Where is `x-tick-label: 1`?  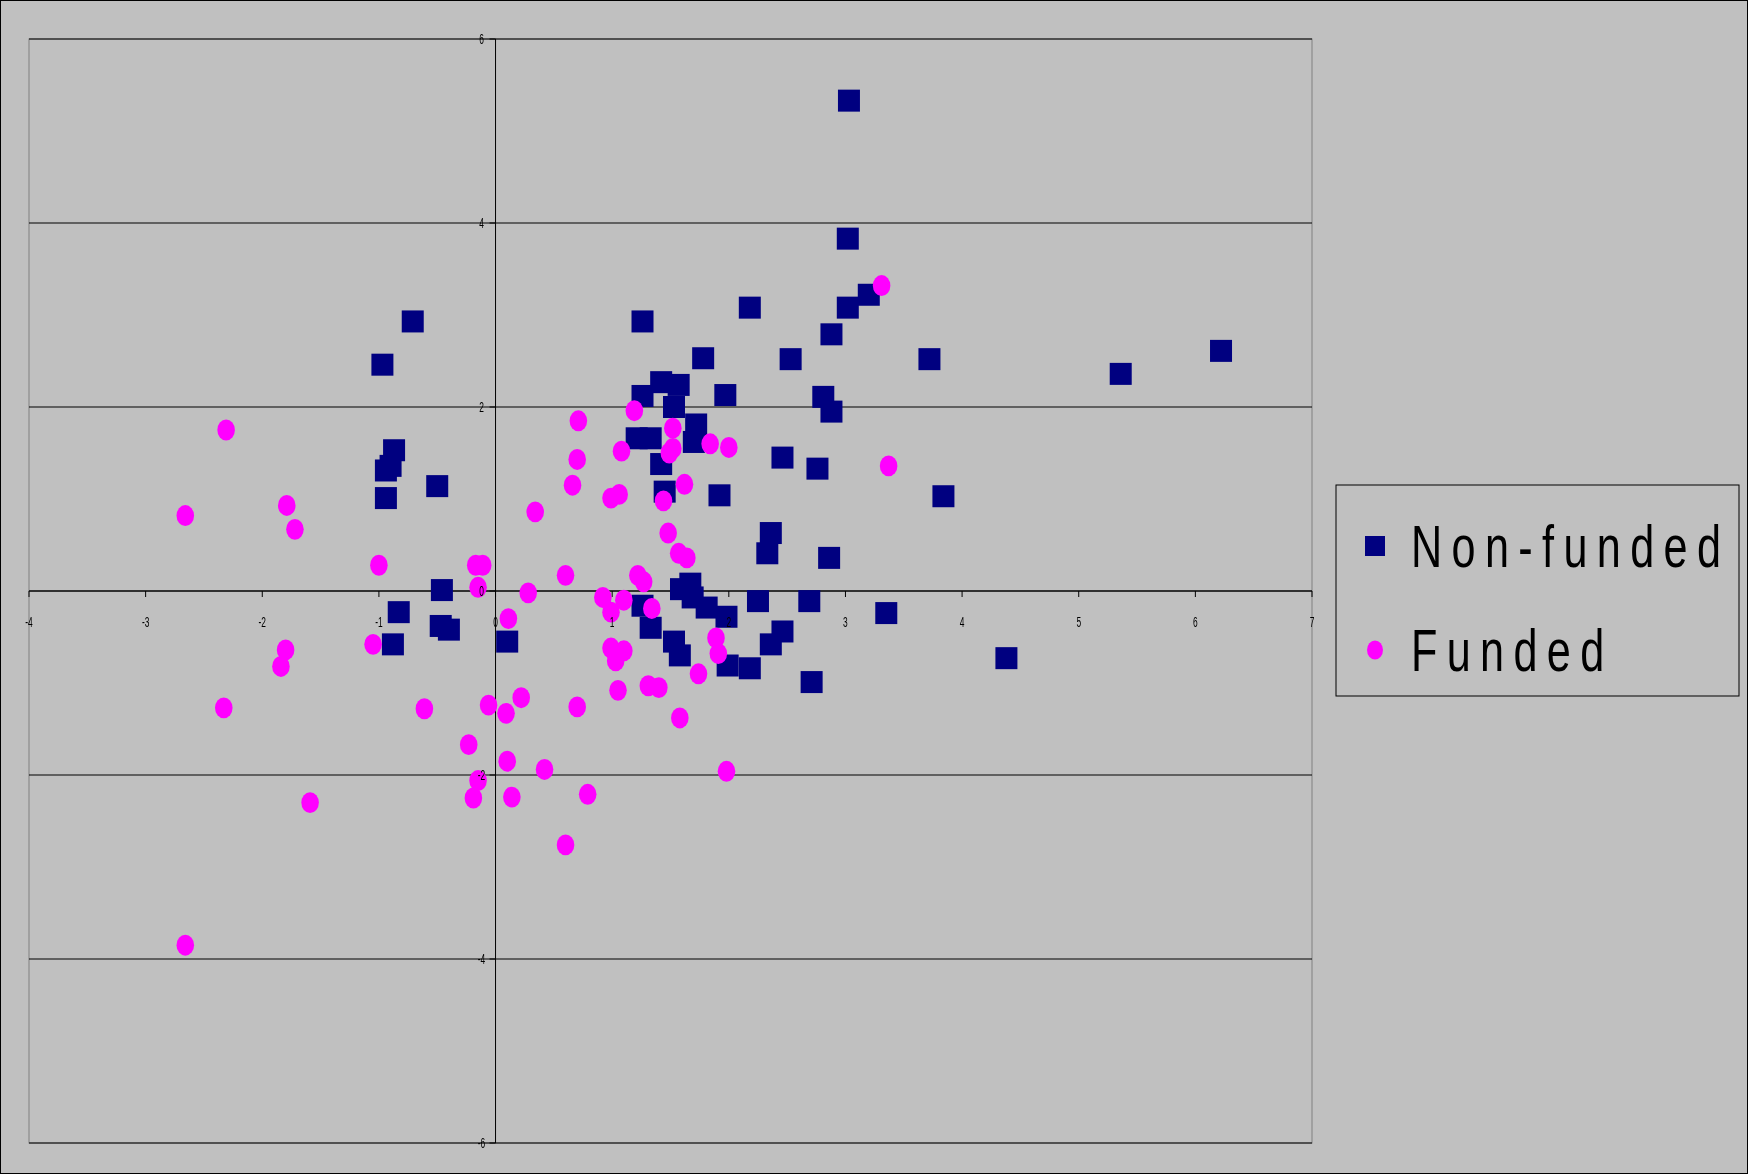
x-tick-label: 1 is located at coordinates (612, 622).